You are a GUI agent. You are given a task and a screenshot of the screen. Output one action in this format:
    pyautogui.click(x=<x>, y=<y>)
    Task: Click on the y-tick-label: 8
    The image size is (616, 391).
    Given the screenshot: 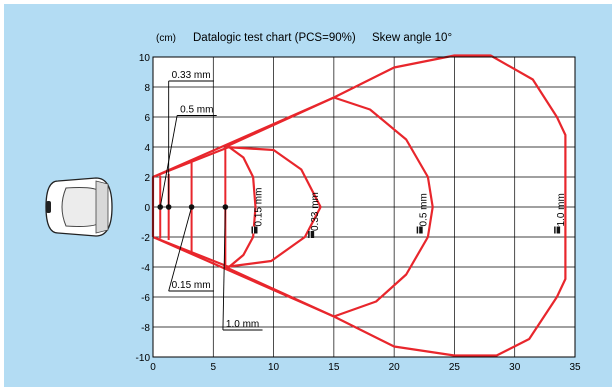 What is the action you would take?
    pyautogui.click(x=147, y=88)
    